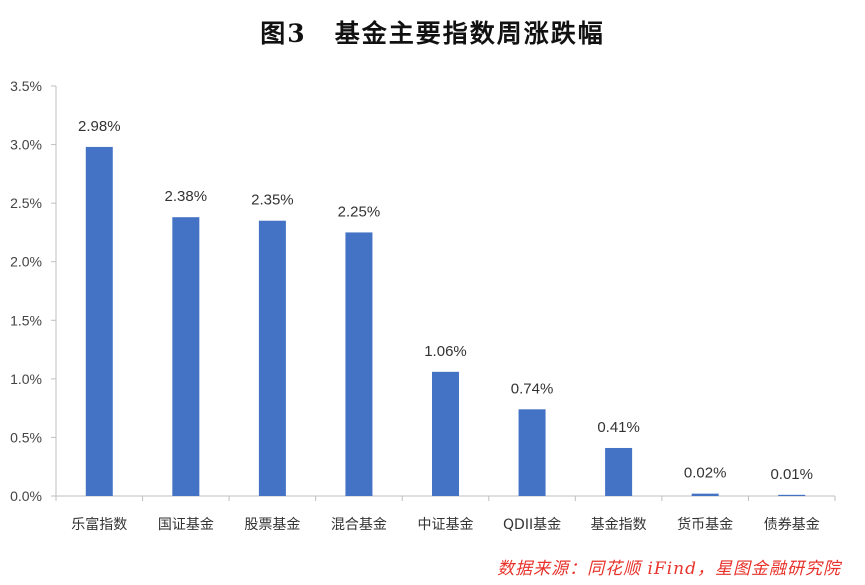 This screenshot has height=585, width=865. What do you see at coordinates (26, 145) in the screenshot?
I see `y-tick-label: 3.0%` at bounding box center [26, 145].